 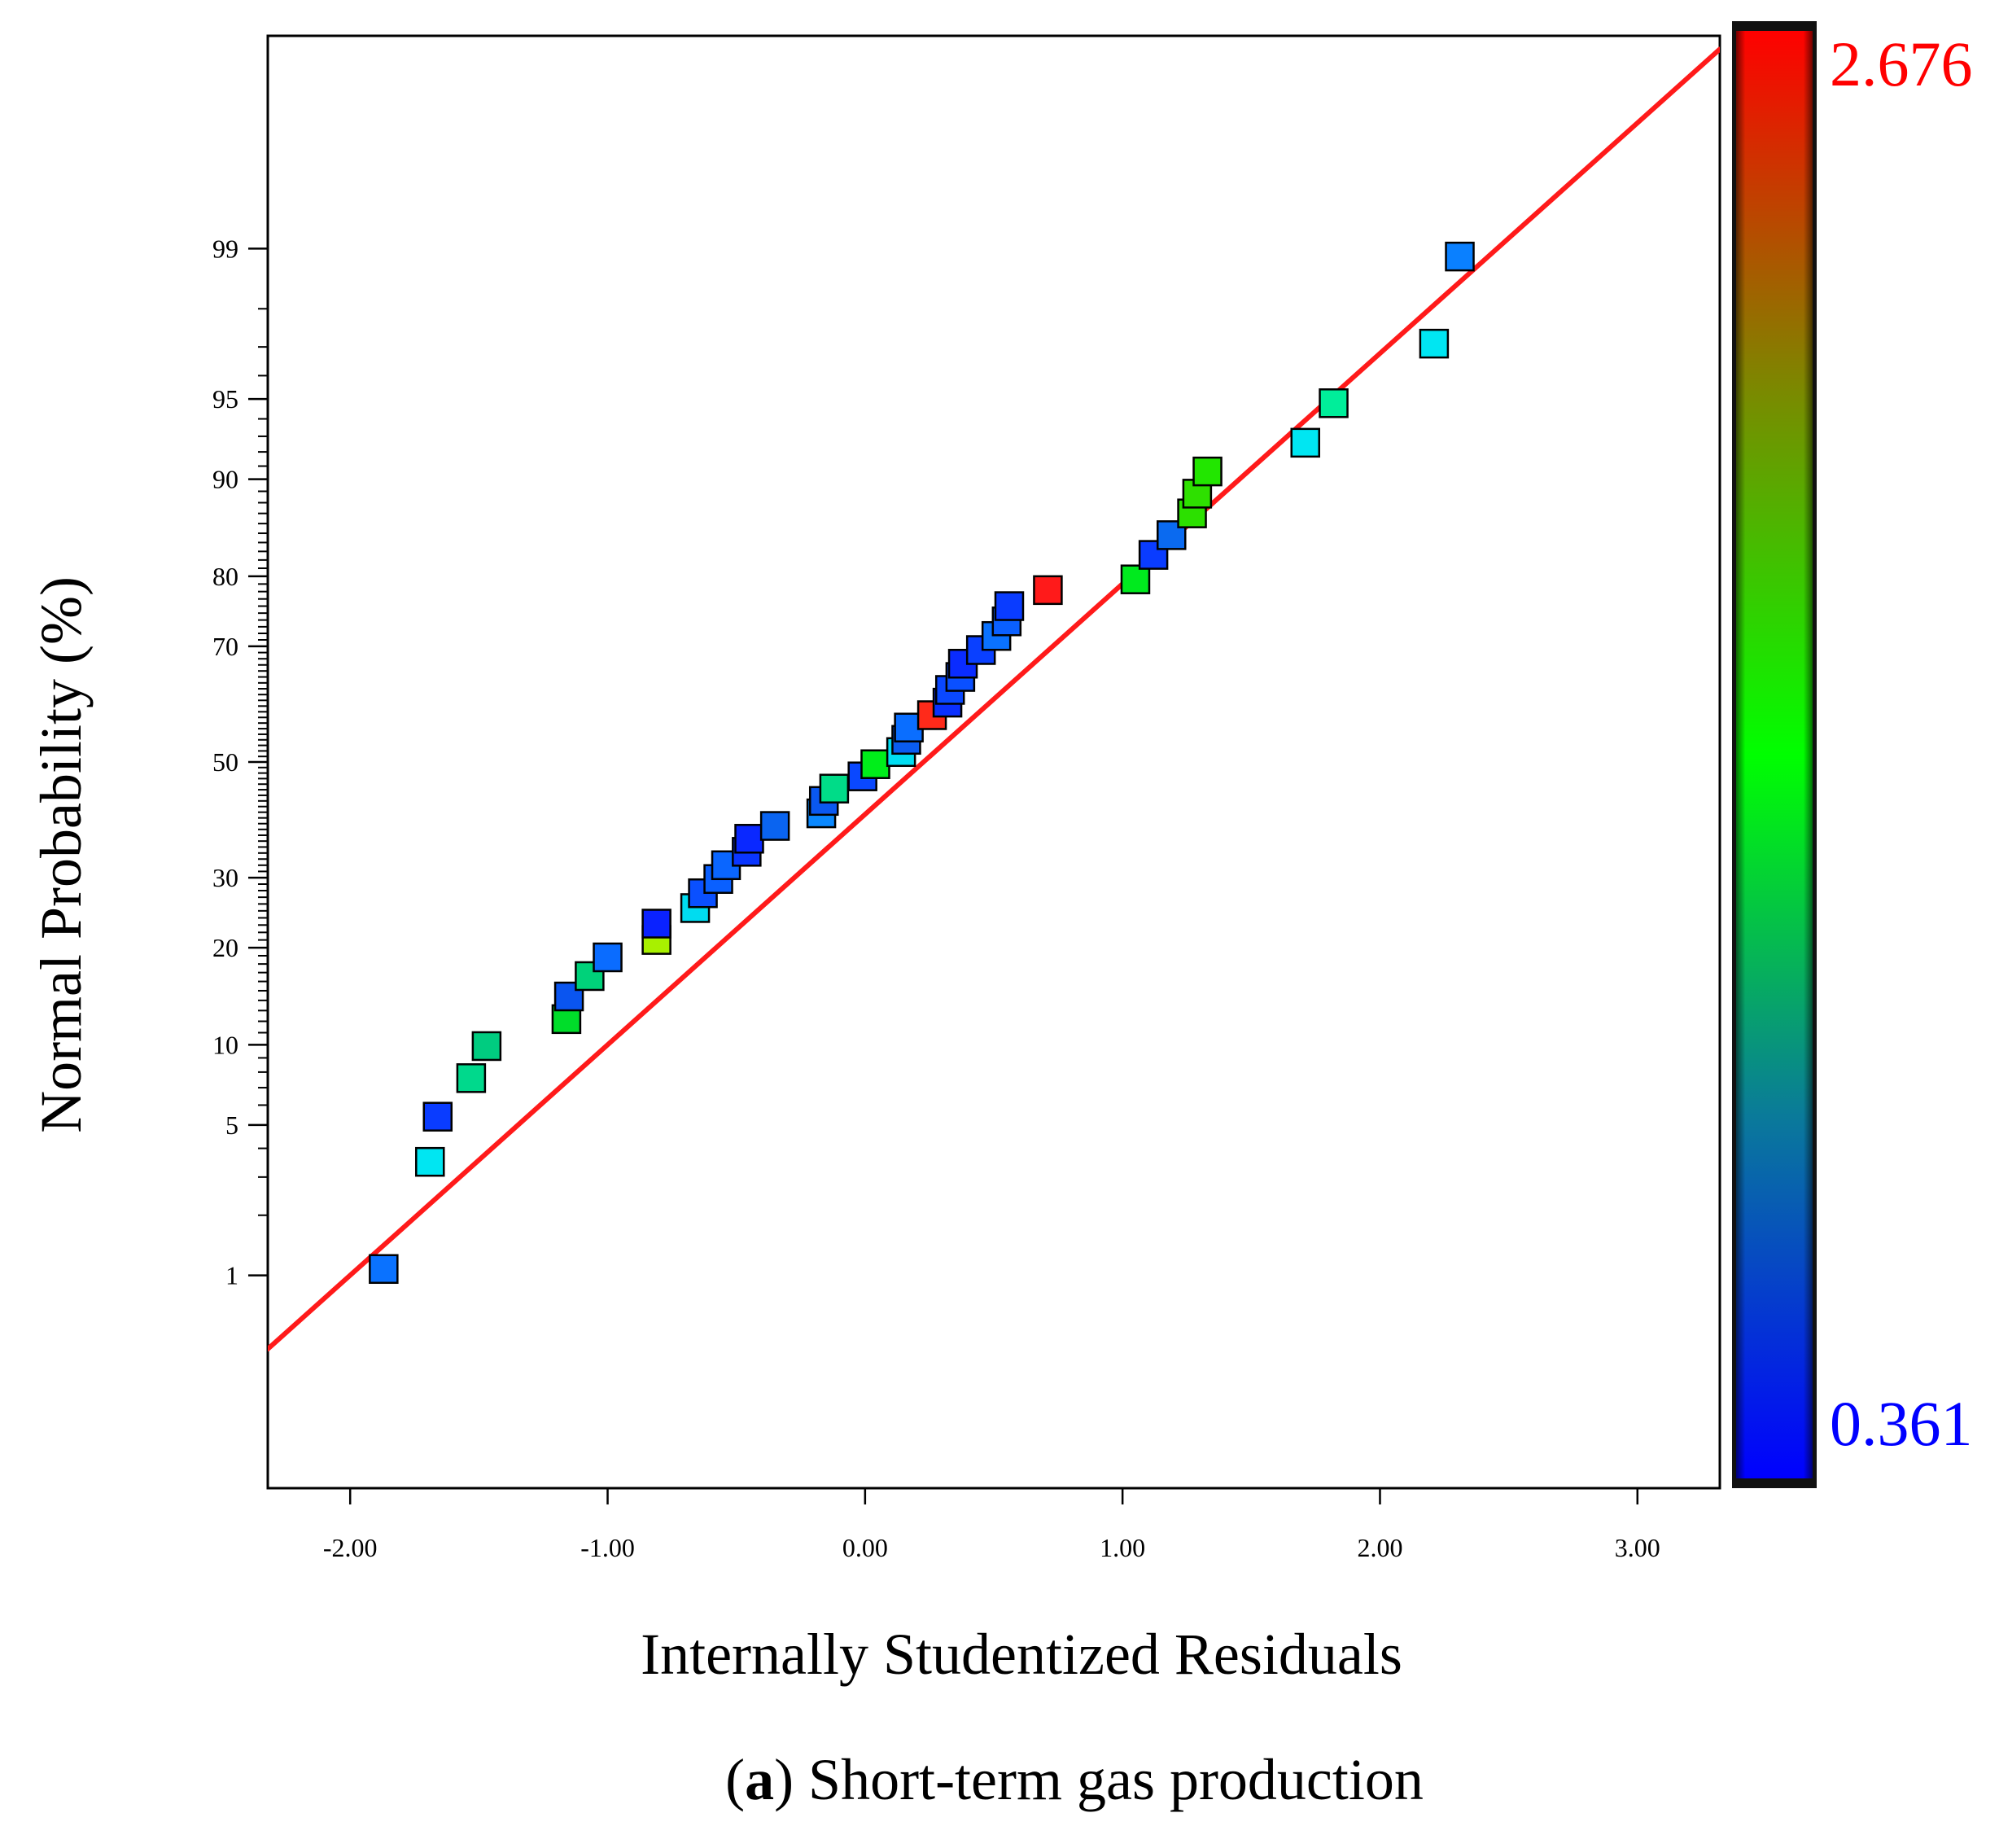 I want to click on y-tick-label: 90, so click(x=225, y=479).